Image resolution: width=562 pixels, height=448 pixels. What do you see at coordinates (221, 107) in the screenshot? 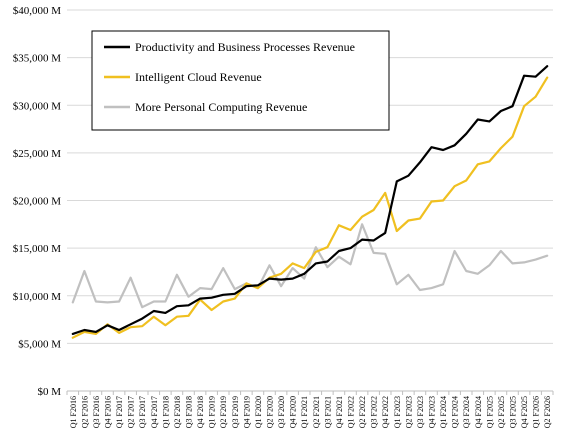
I see `legend-label: More Personal Computing Revenue` at bounding box center [221, 107].